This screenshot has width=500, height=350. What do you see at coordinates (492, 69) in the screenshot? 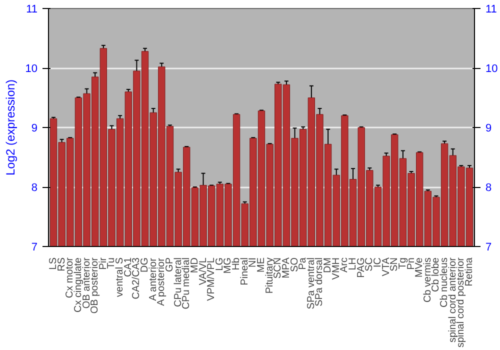
I see `y2-tick-label: 10` at bounding box center [492, 69].